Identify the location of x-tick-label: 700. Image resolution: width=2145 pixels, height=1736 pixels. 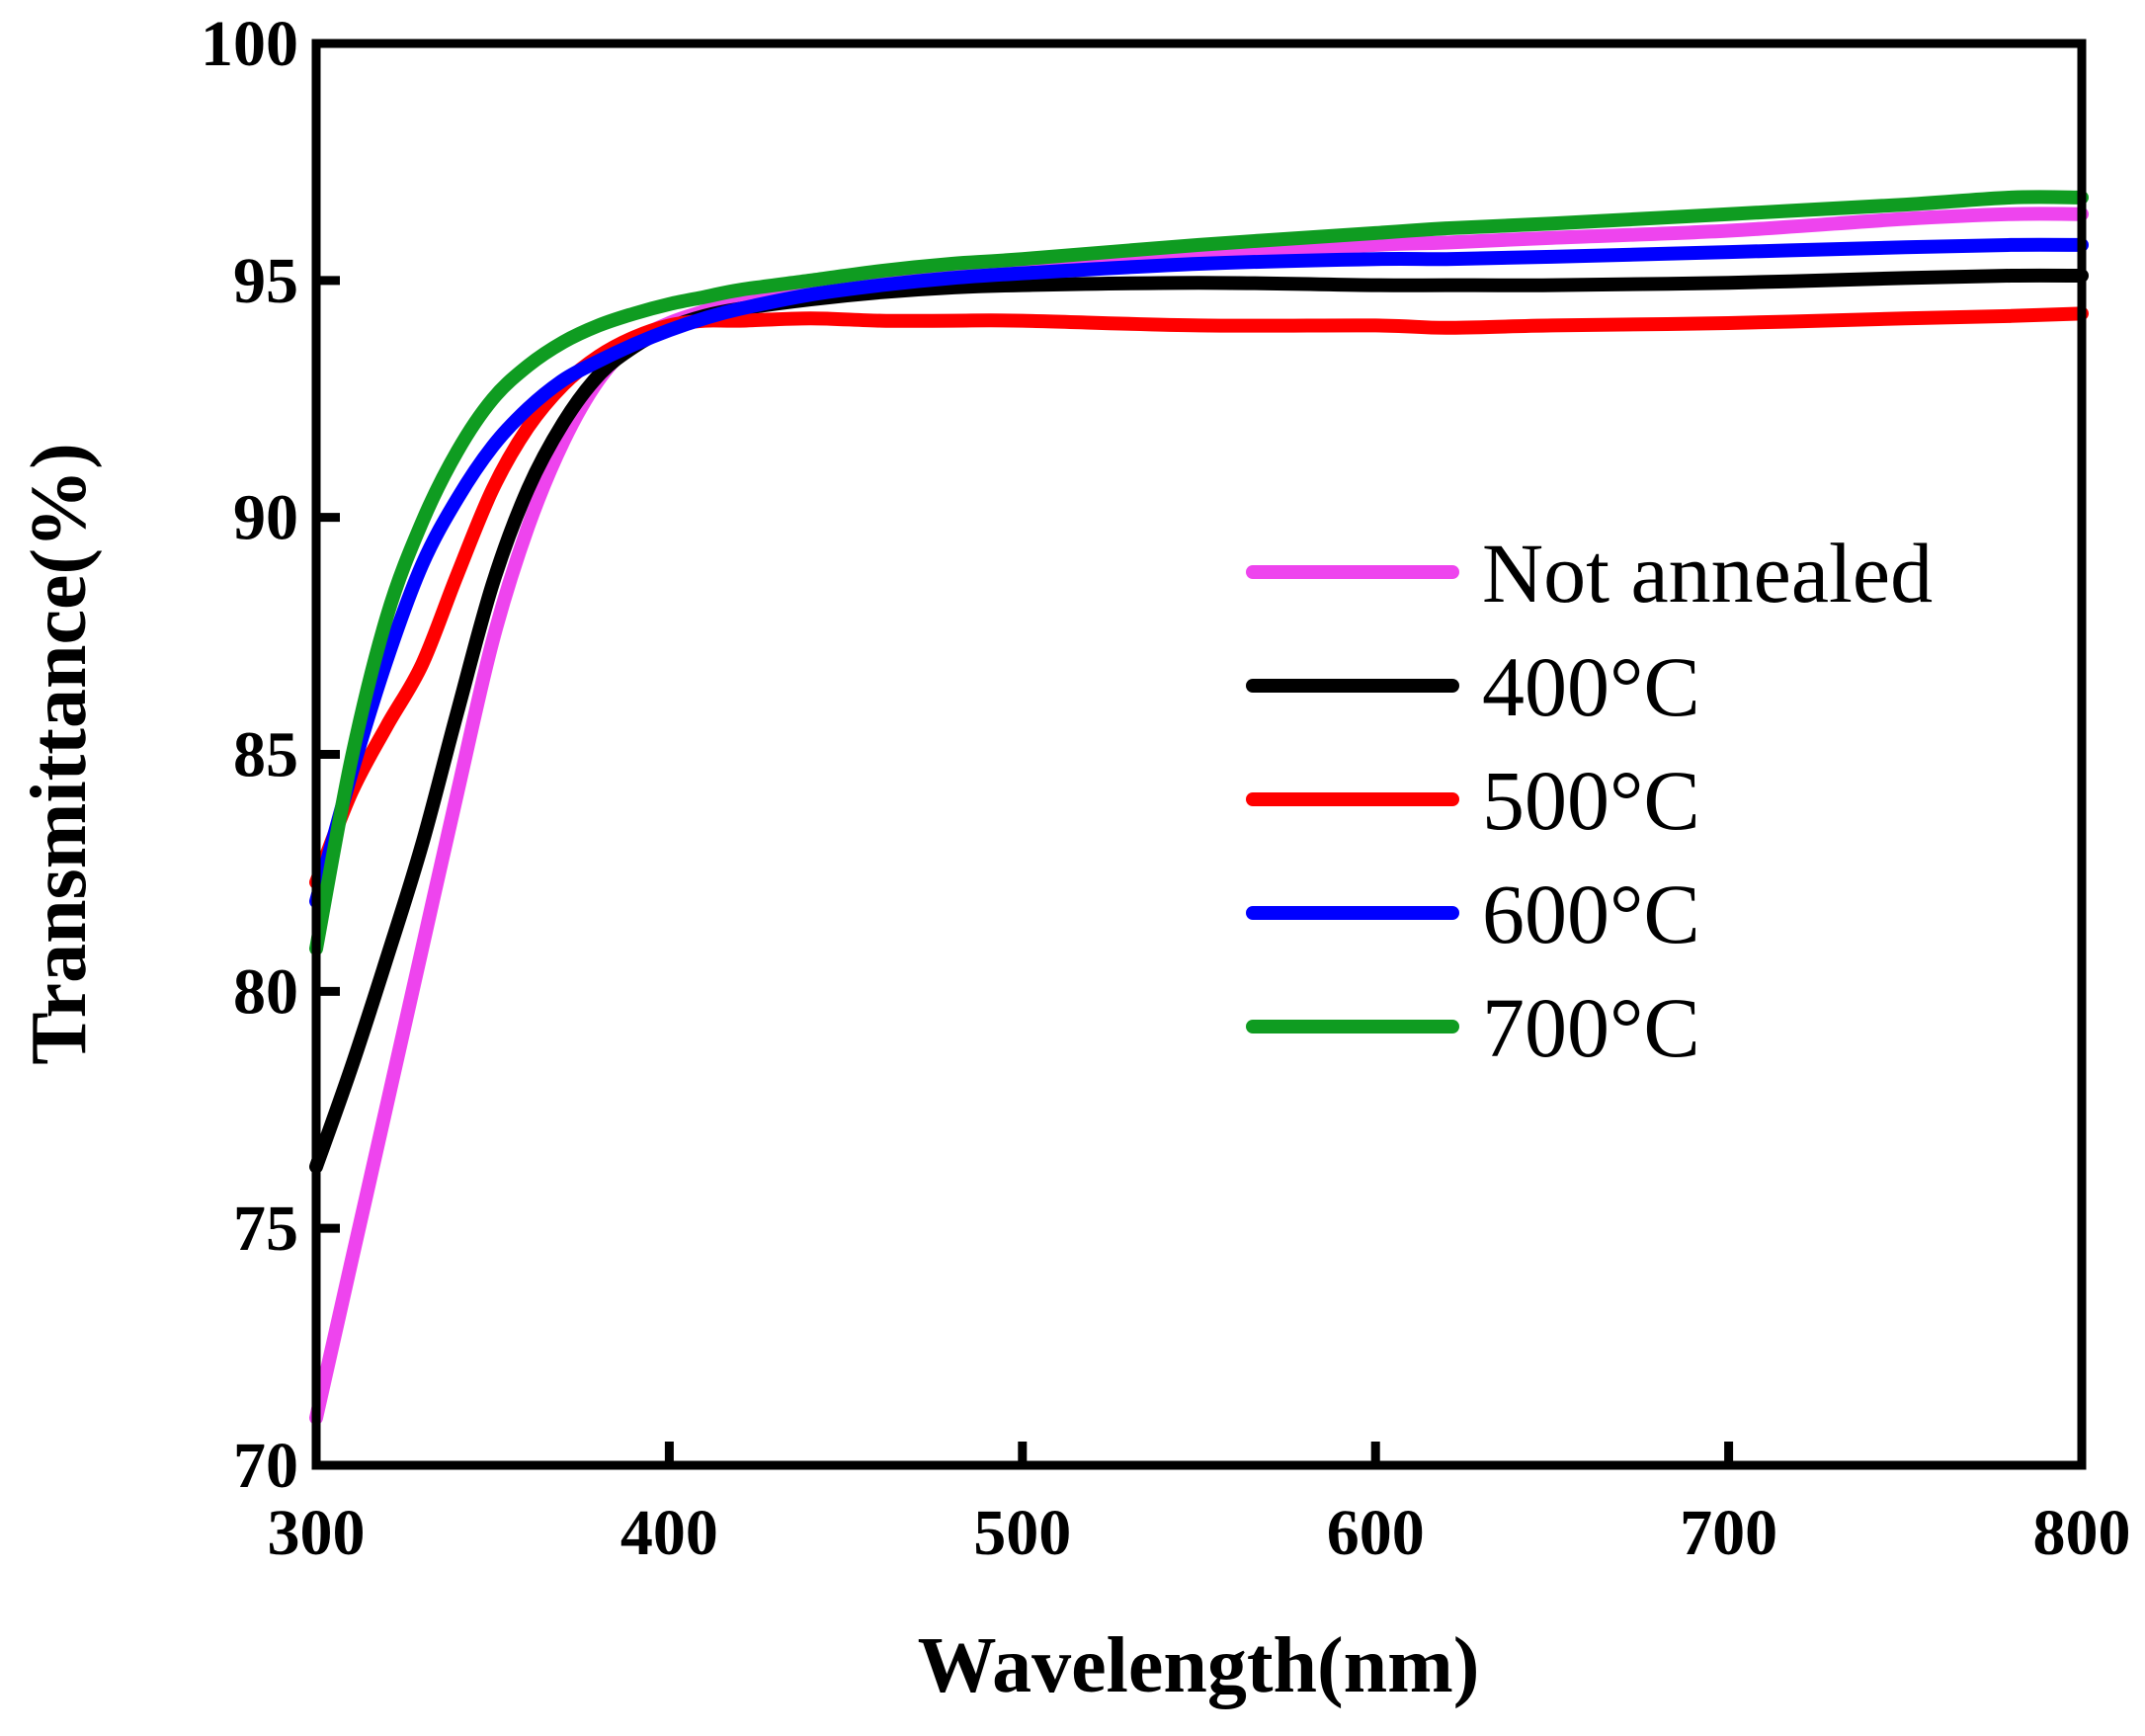
(1728, 1533).